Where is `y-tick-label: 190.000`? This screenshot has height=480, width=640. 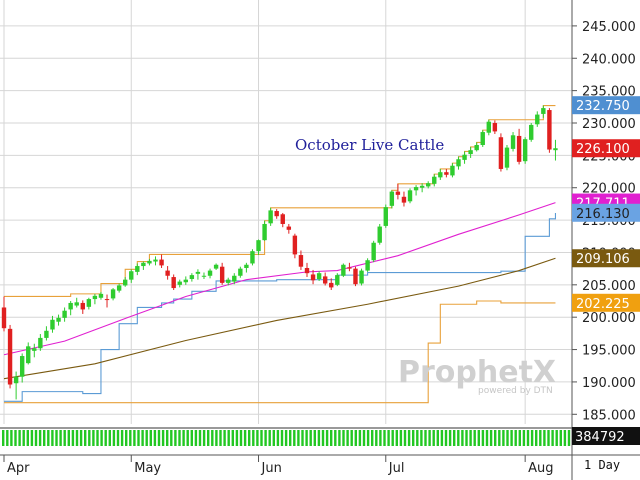 y-tick-label: 190.000 is located at coordinates (609, 383).